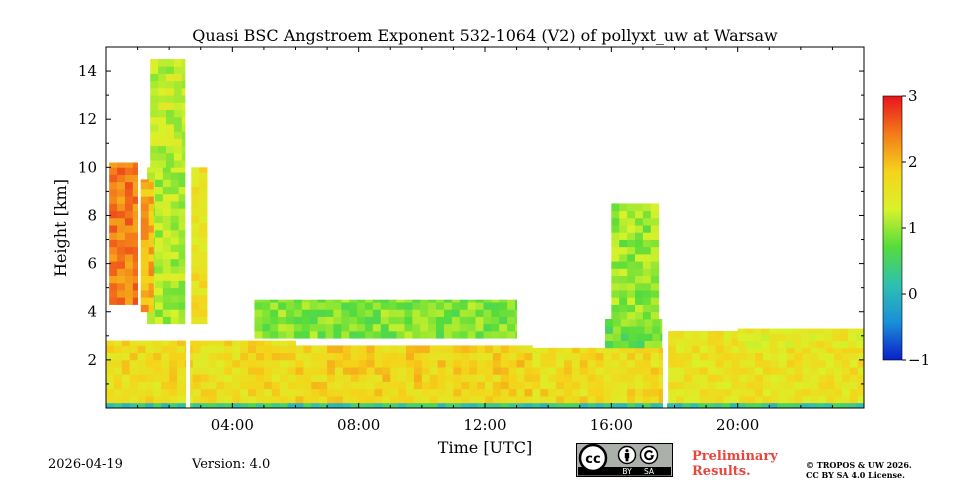  What do you see at coordinates (593, 458) in the screenshot?
I see `cc-icon` at bounding box center [593, 458].